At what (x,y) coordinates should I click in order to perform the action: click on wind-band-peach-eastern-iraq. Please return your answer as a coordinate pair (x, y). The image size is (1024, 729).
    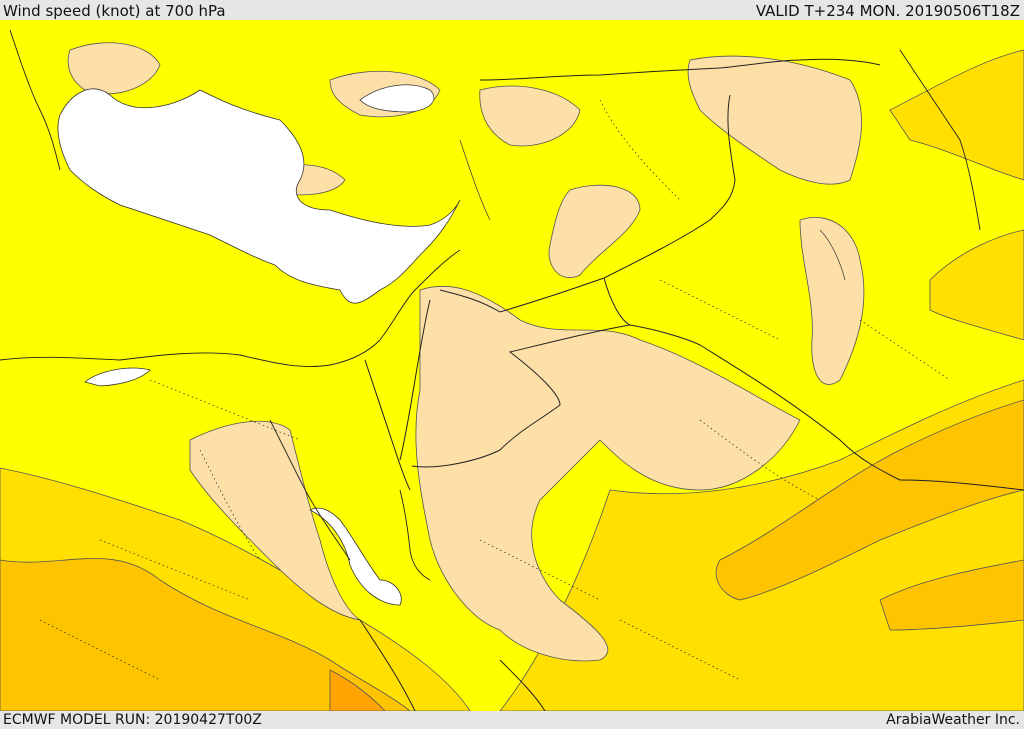
    Looking at the image, I should click on (832, 301).